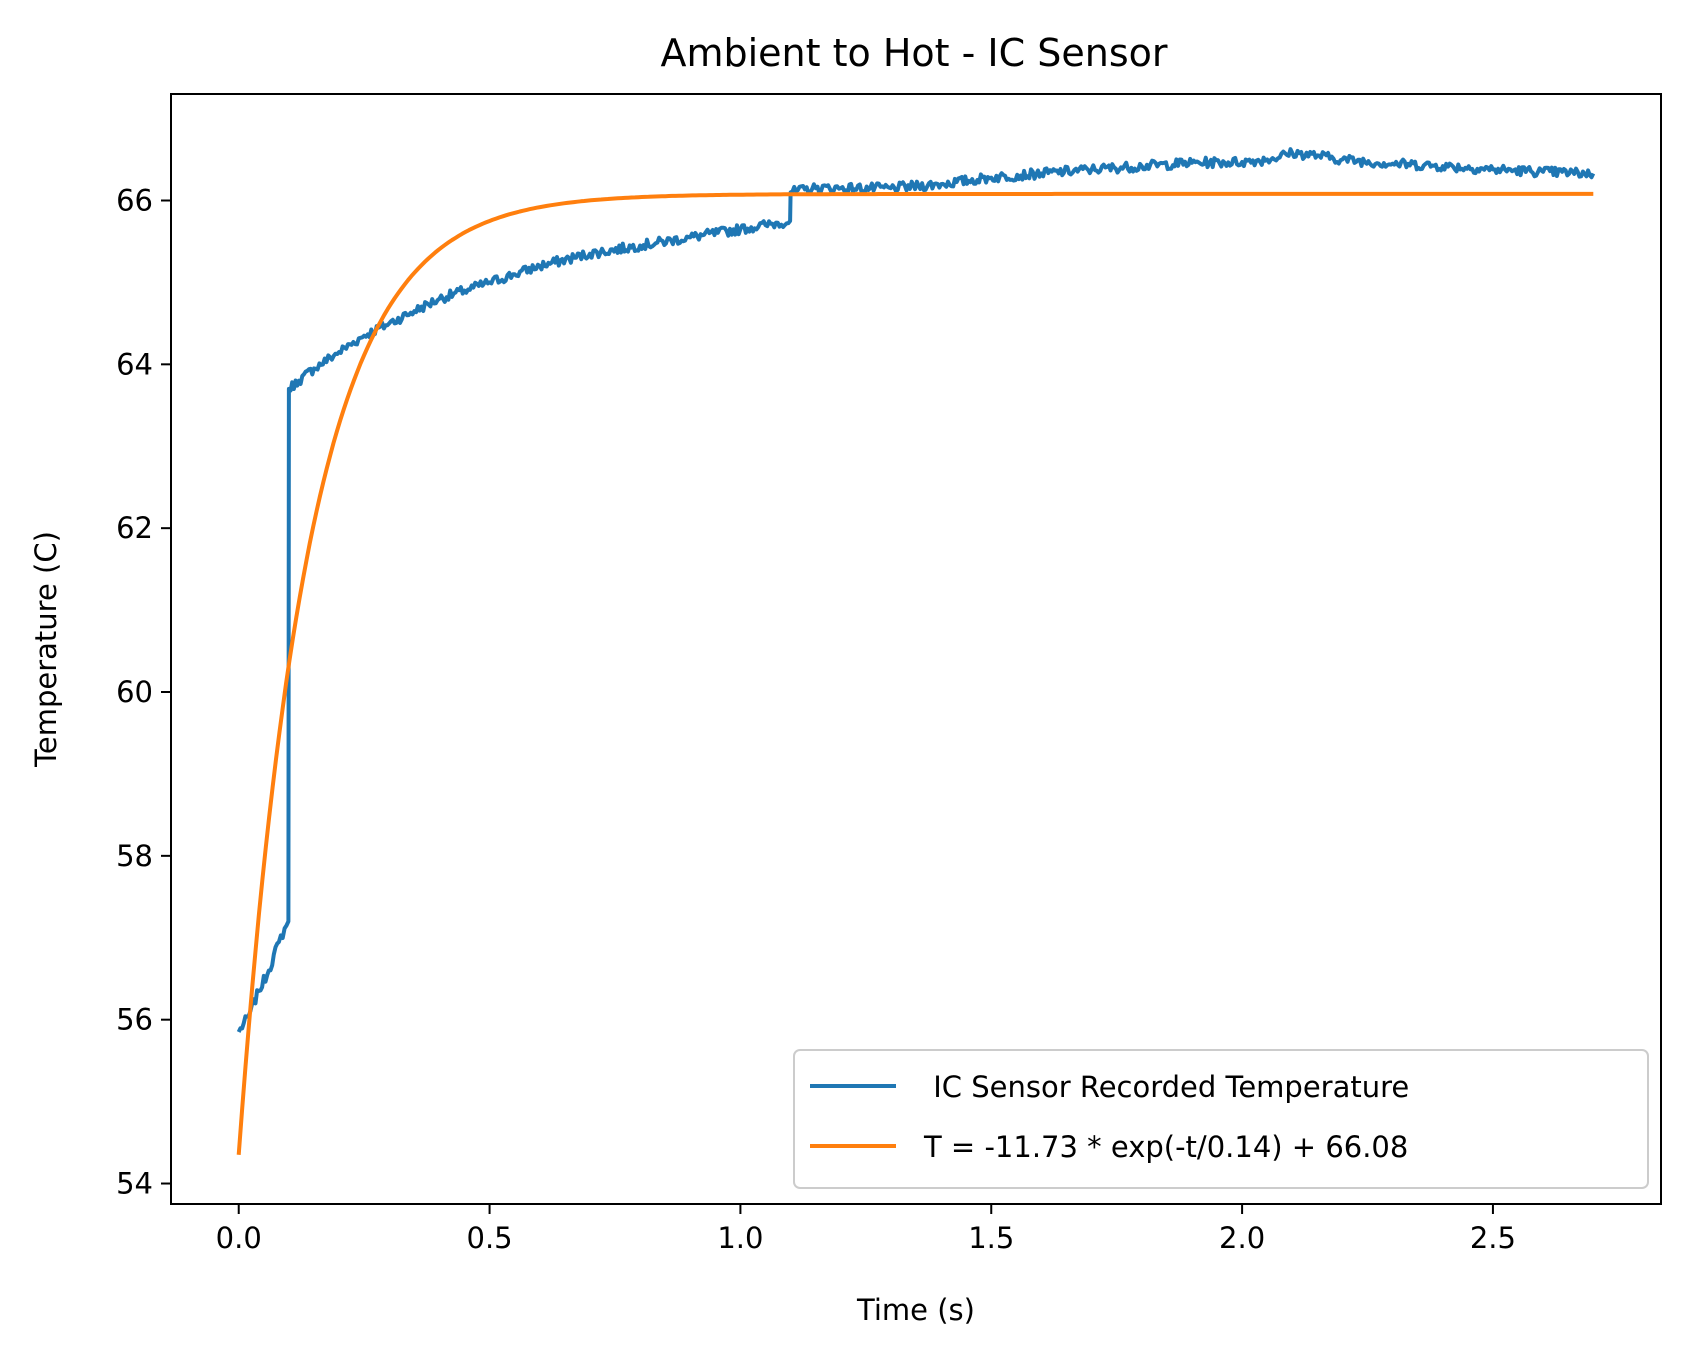 This screenshot has width=1686, height=1357. Describe the element at coordinates (1242, 1238) in the screenshot. I see `x-tick-label: 2.0` at that location.